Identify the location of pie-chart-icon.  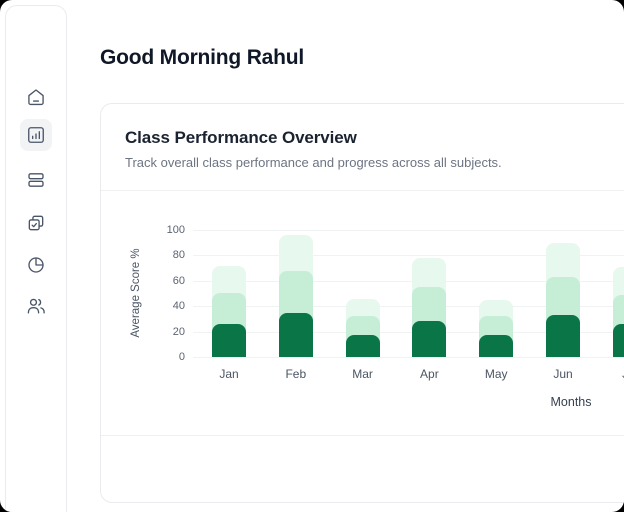
(36, 265).